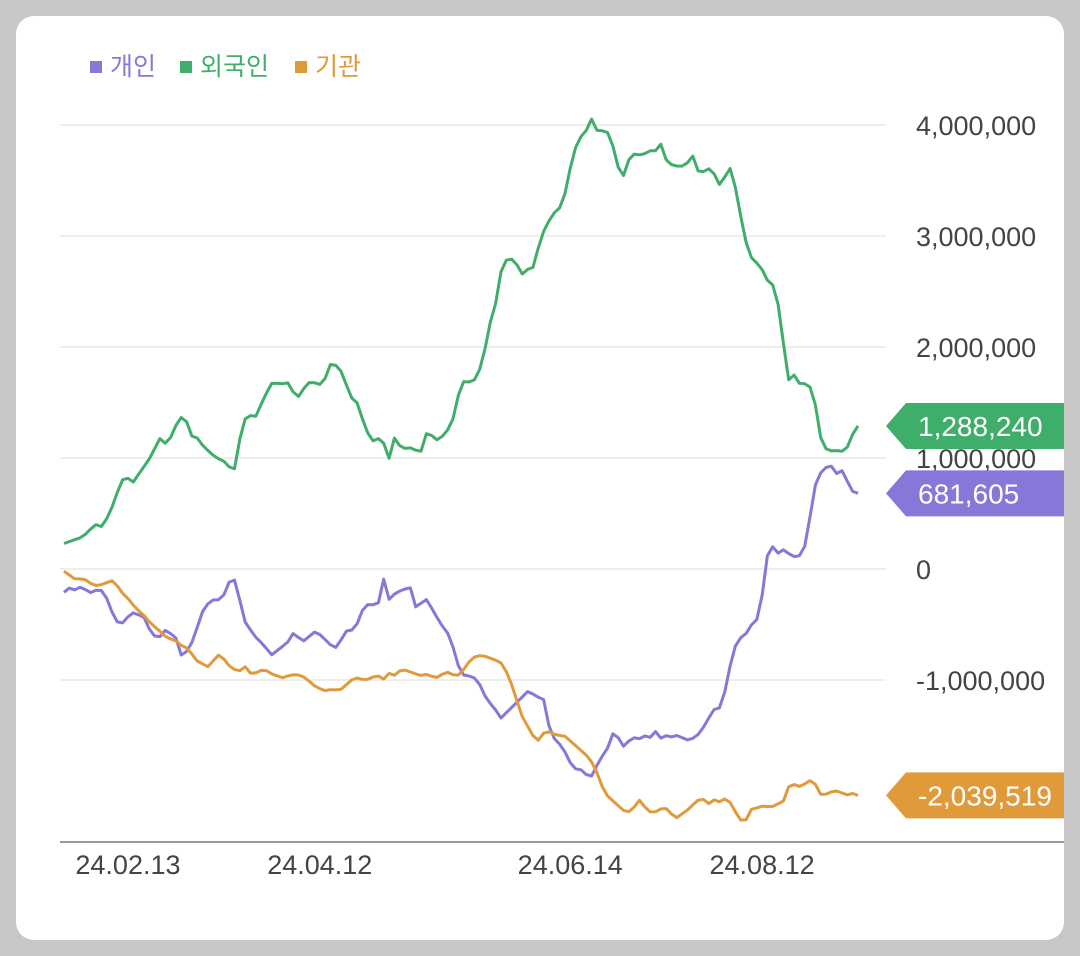 Image resolution: width=1080 pixels, height=956 pixels. What do you see at coordinates (96, 67) in the screenshot?
I see `legend-swatch-개인` at bounding box center [96, 67].